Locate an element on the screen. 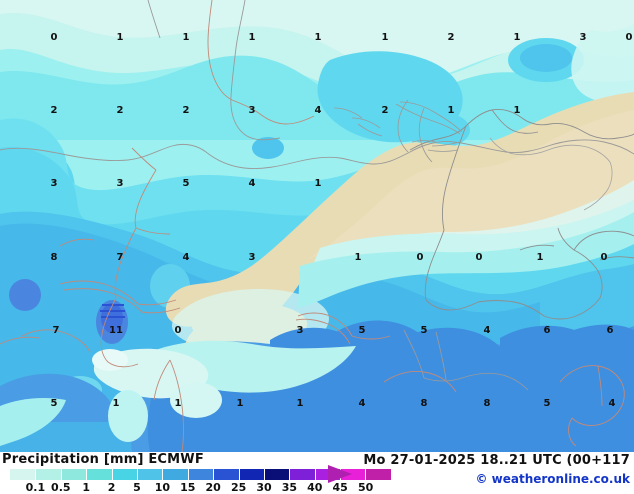  scale-tick-label: 2 is located at coordinates (111, 487).